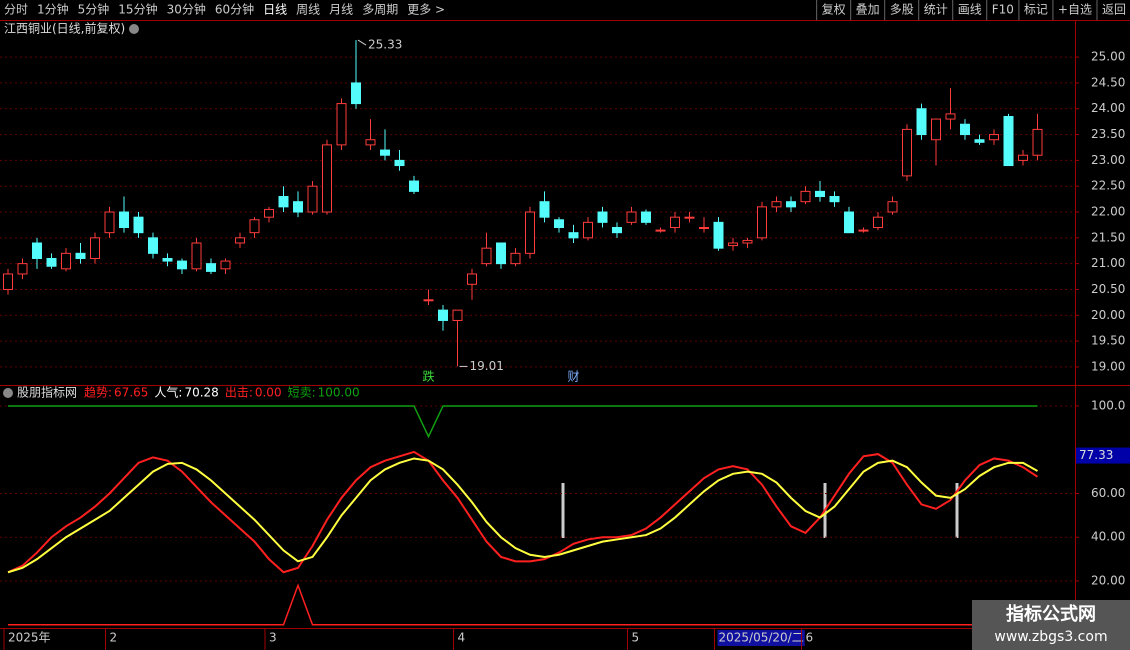 Image resolution: width=1130 pixels, height=650 pixels. I want to click on watermark-box, so click(1051, 625).